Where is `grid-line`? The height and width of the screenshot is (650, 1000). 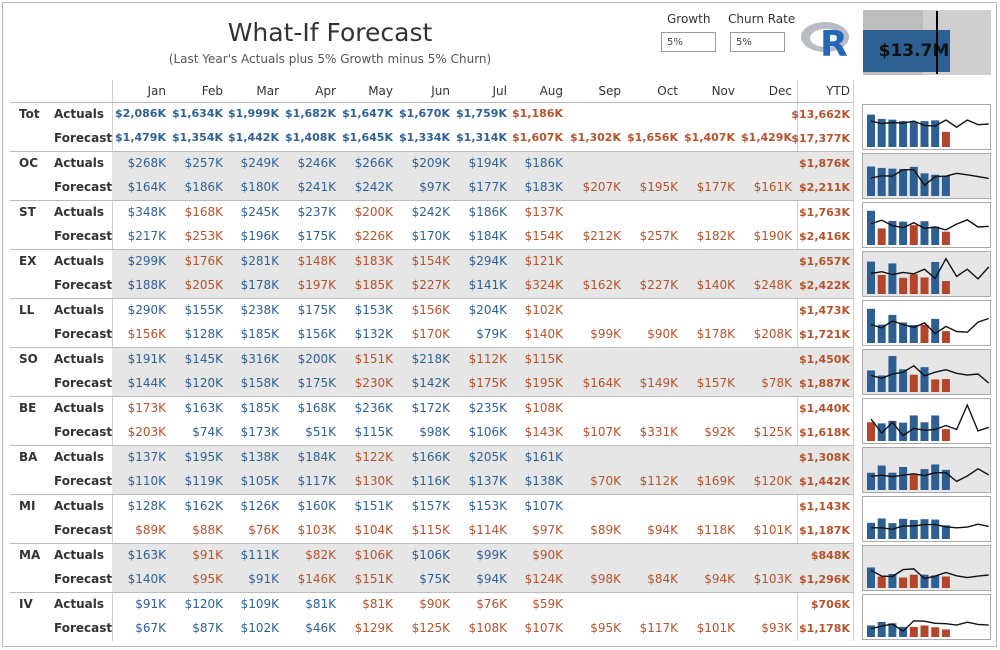
grid-line is located at coordinates (853, 360).